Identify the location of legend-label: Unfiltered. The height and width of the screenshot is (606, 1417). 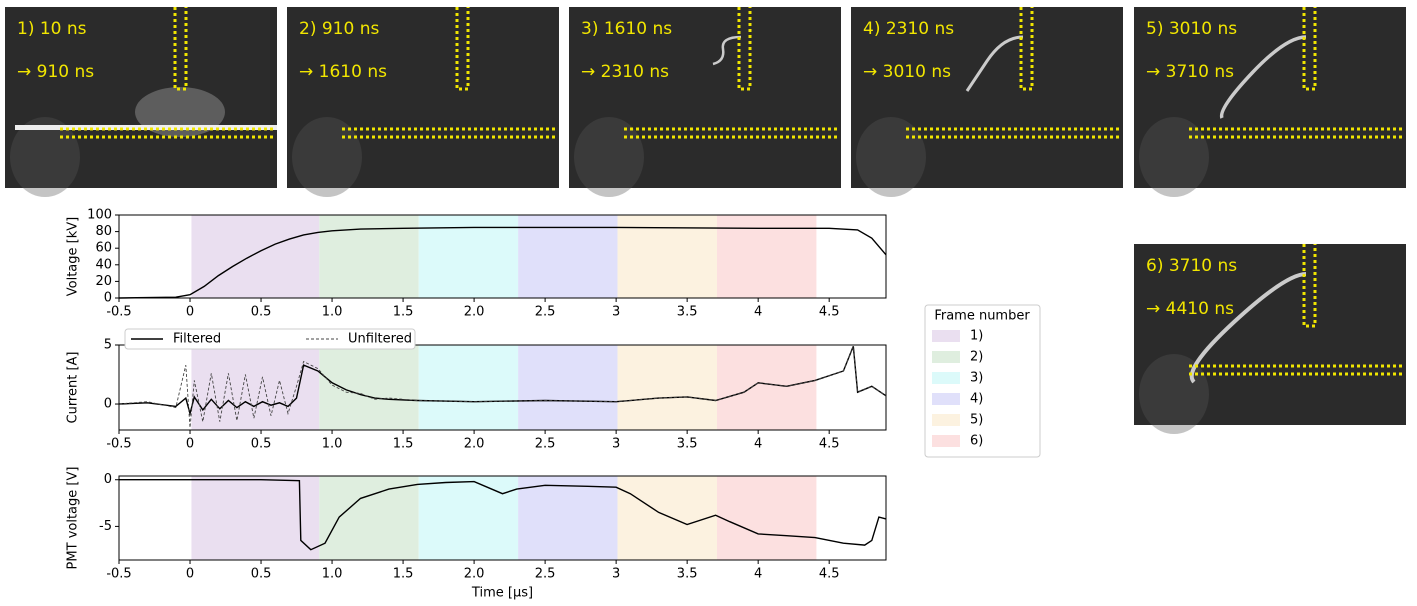
(380, 339).